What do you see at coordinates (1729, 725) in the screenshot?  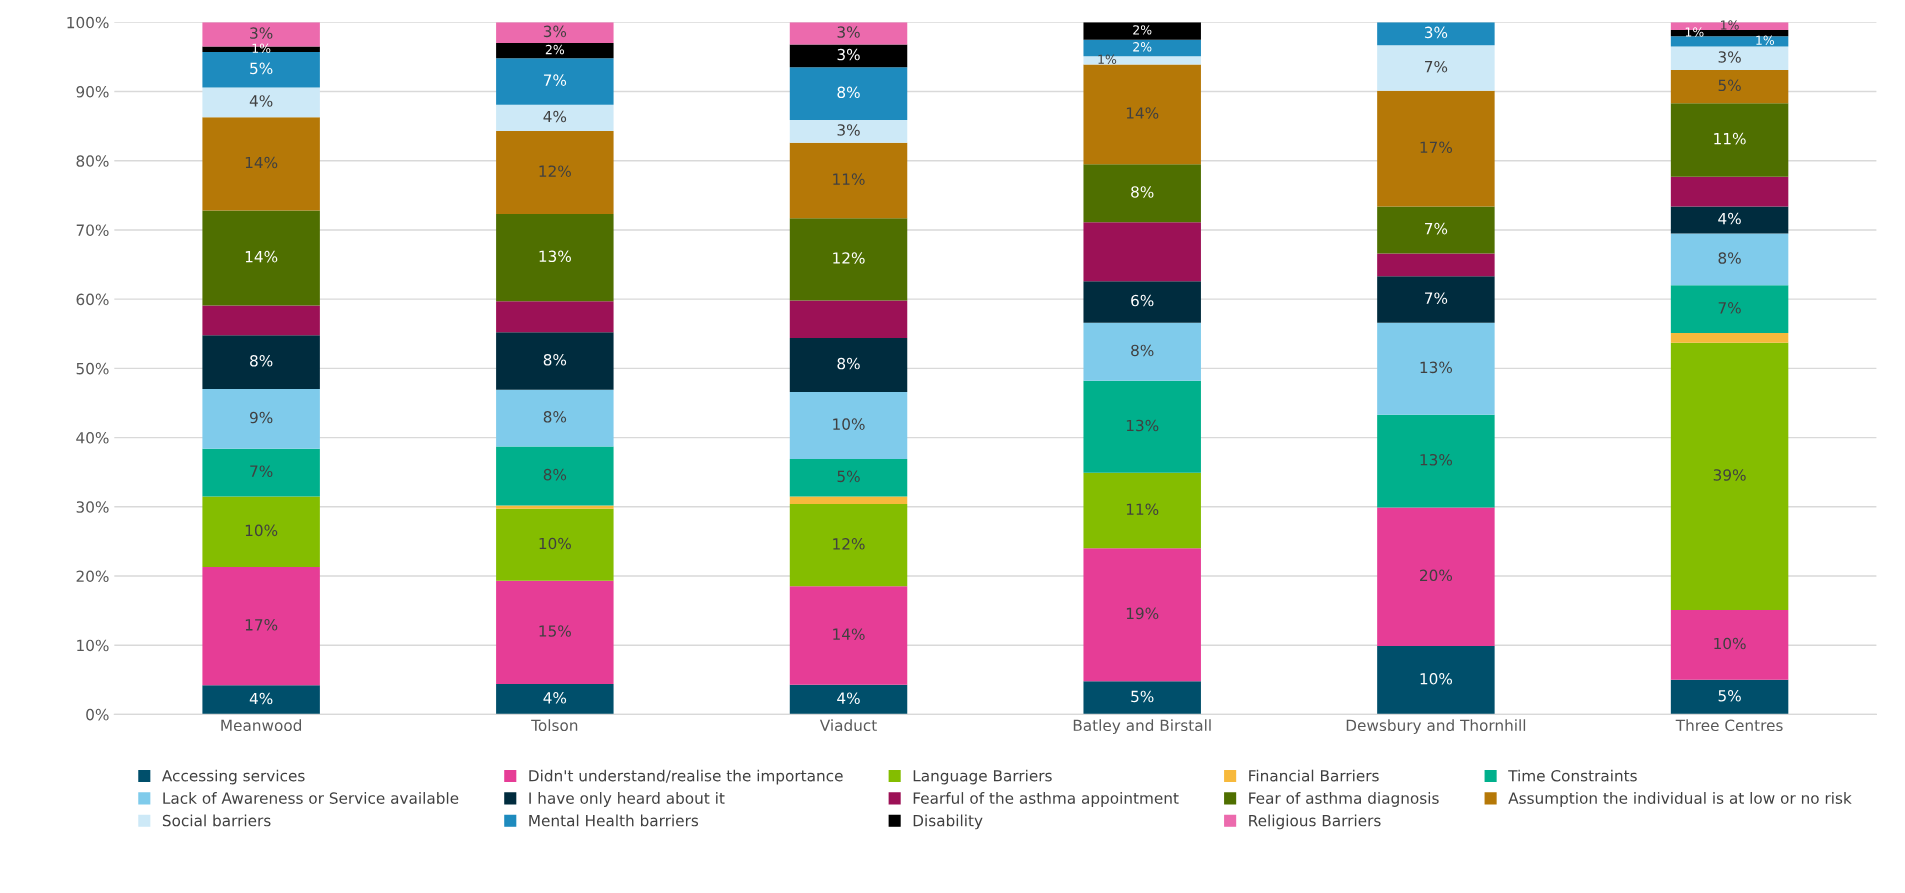 I see `x-tick-label: Three Centres` at bounding box center [1729, 725].